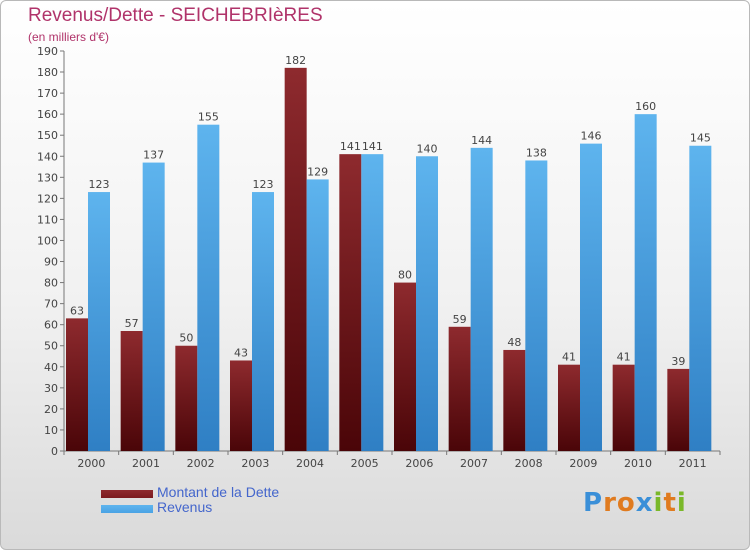 The image size is (750, 550). What do you see at coordinates (255, 463) in the screenshot?
I see `x-tick-label: 2003` at bounding box center [255, 463].